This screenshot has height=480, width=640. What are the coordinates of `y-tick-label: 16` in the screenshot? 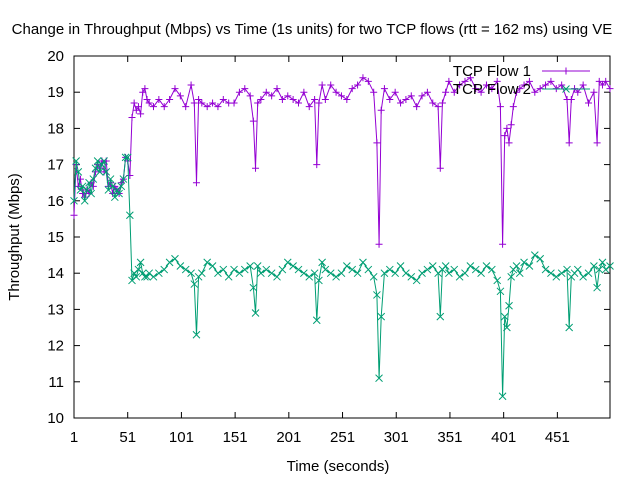 It's located at (55, 201).